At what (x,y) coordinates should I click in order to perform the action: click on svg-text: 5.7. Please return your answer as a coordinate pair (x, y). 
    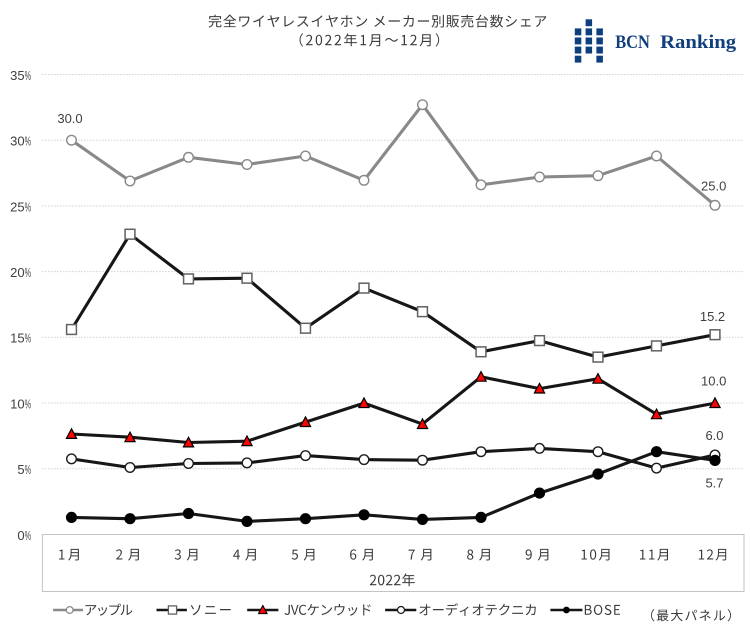
    Looking at the image, I should click on (714, 482).